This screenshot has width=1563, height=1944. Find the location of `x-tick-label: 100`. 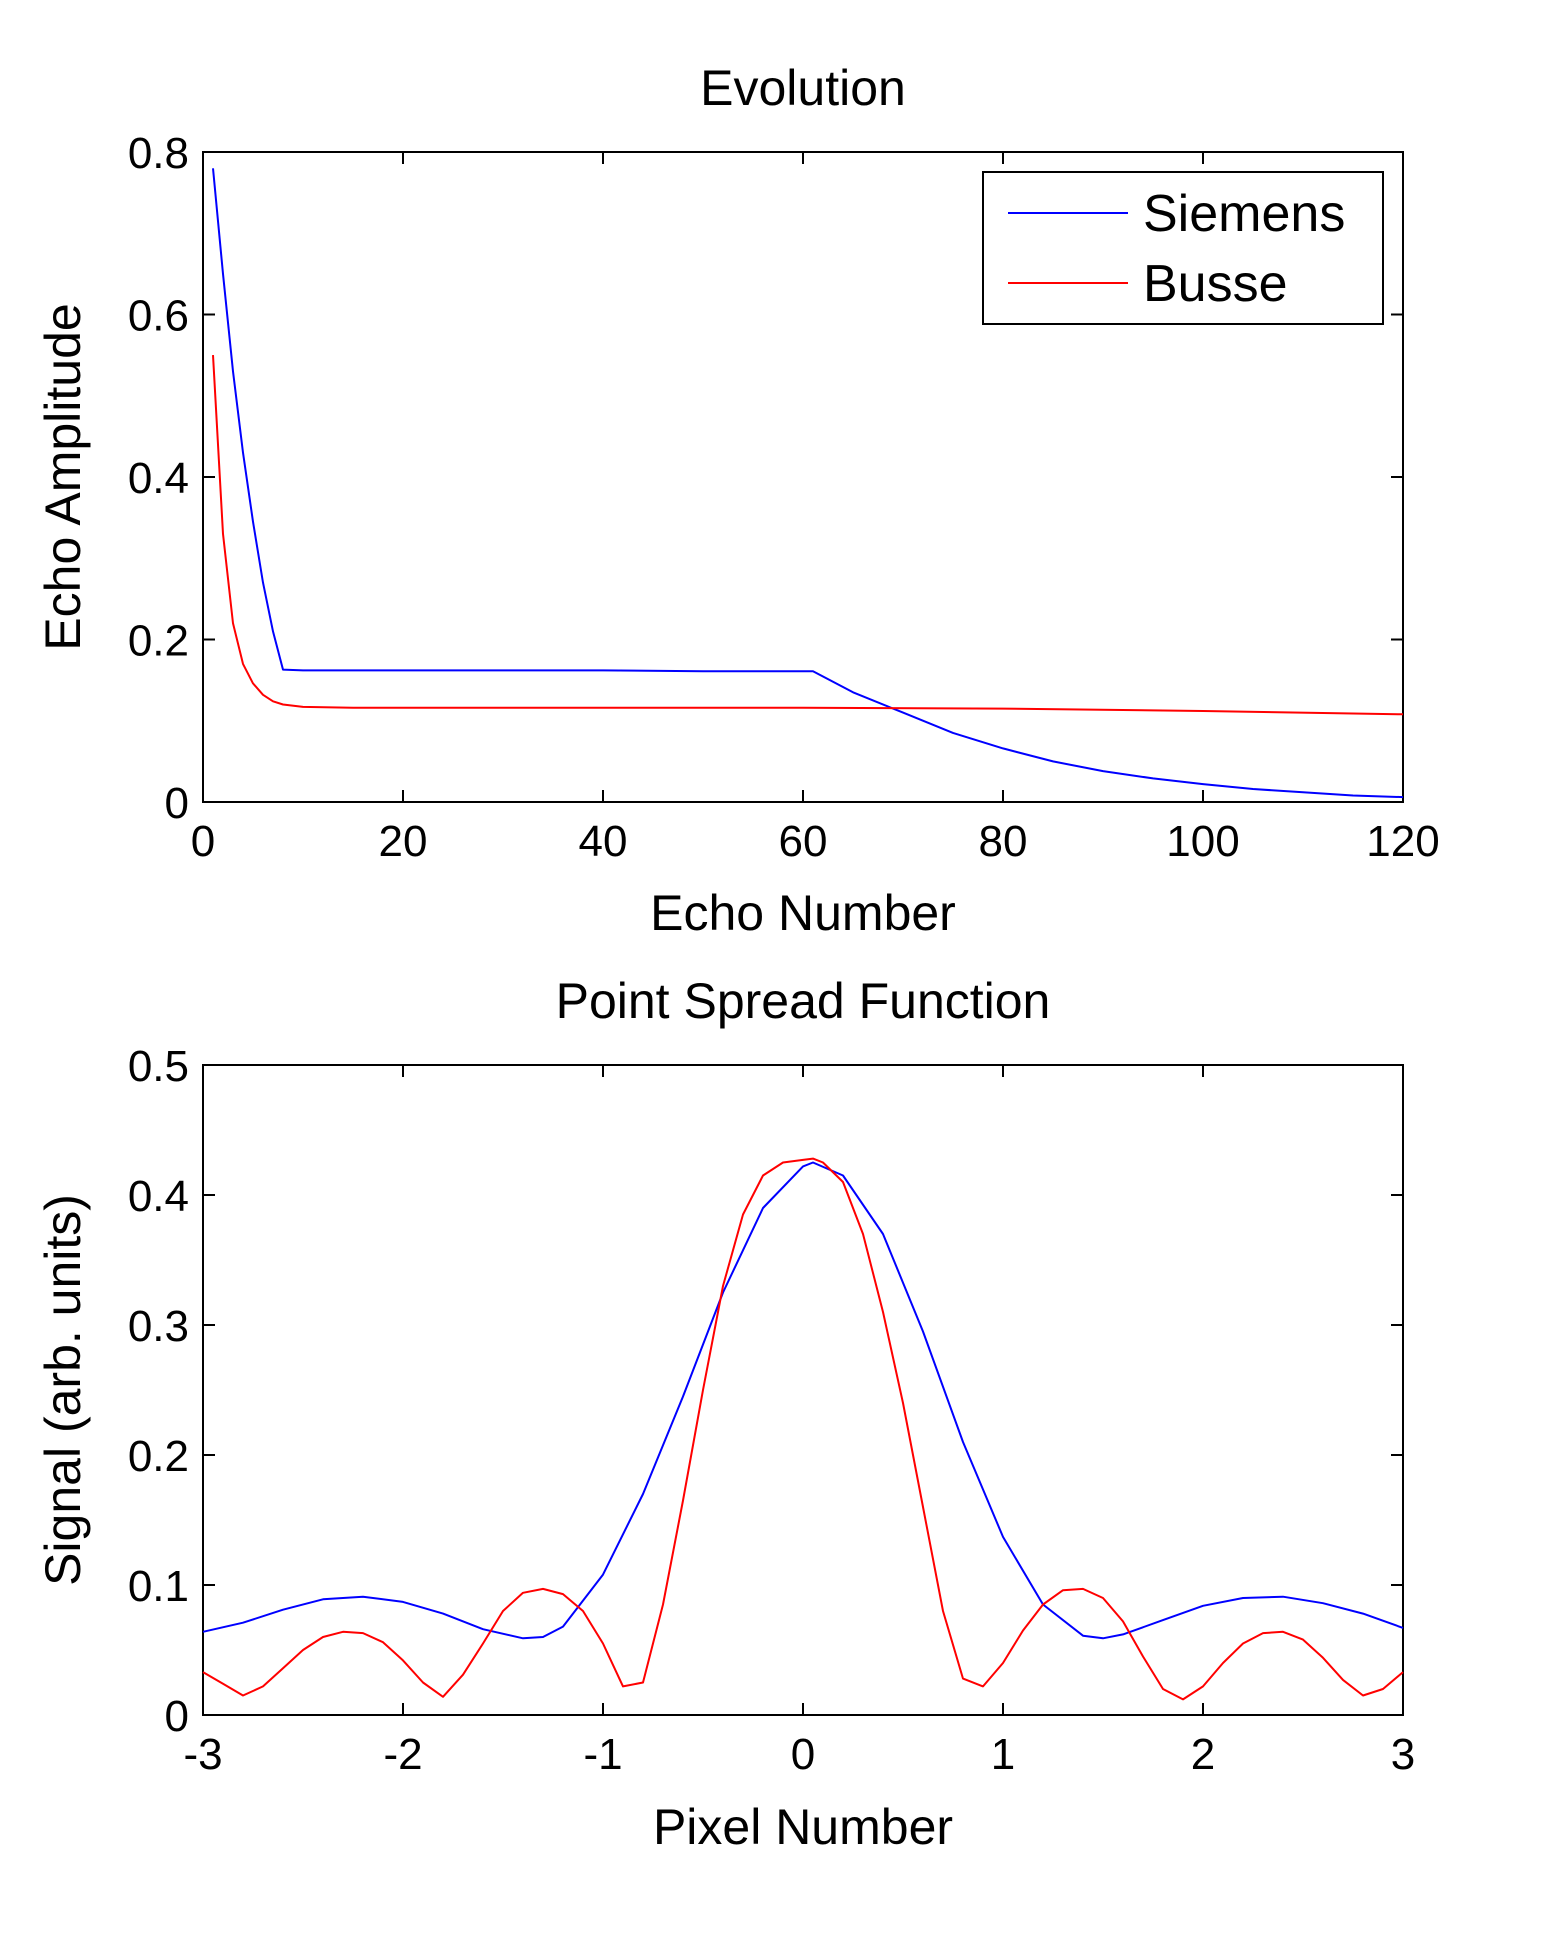

x-tick-label: 100 is located at coordinates (1202, 841).